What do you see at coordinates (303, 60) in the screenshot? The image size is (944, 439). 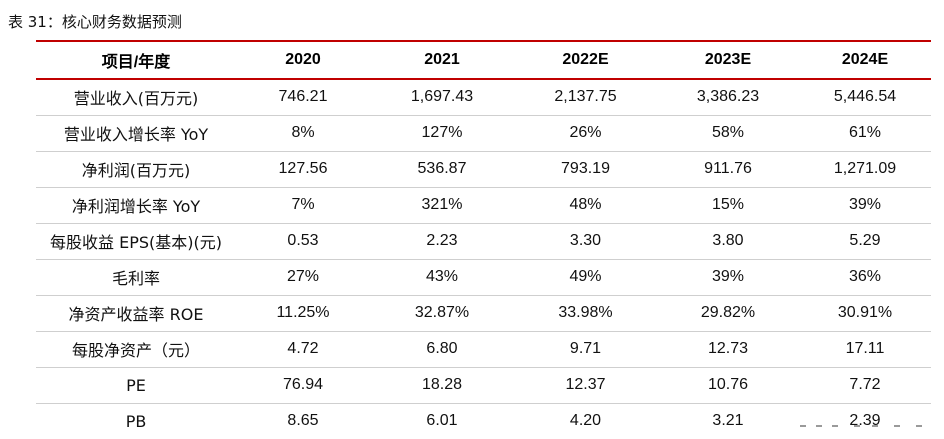 I see `header-2020: 2020` at bounding box center [303, 60].